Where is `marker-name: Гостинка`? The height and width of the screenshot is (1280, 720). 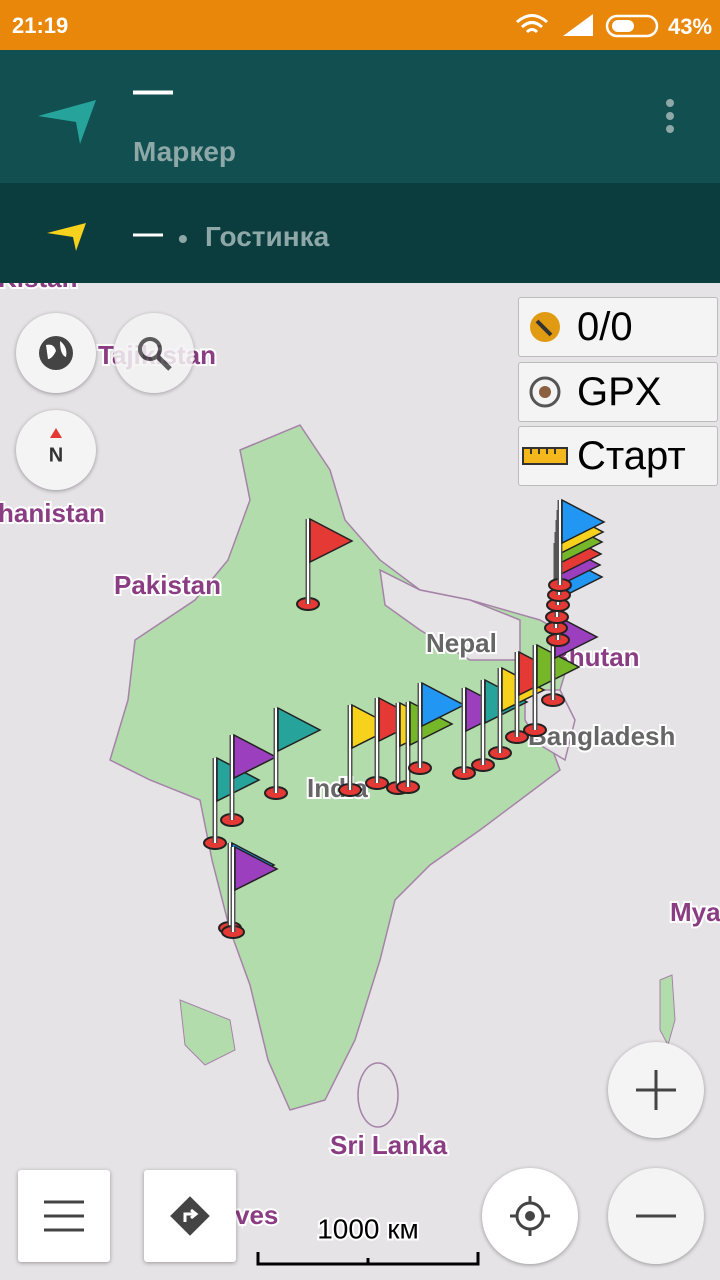
marker-name: Гостинка is located at coordinates (267, 236).